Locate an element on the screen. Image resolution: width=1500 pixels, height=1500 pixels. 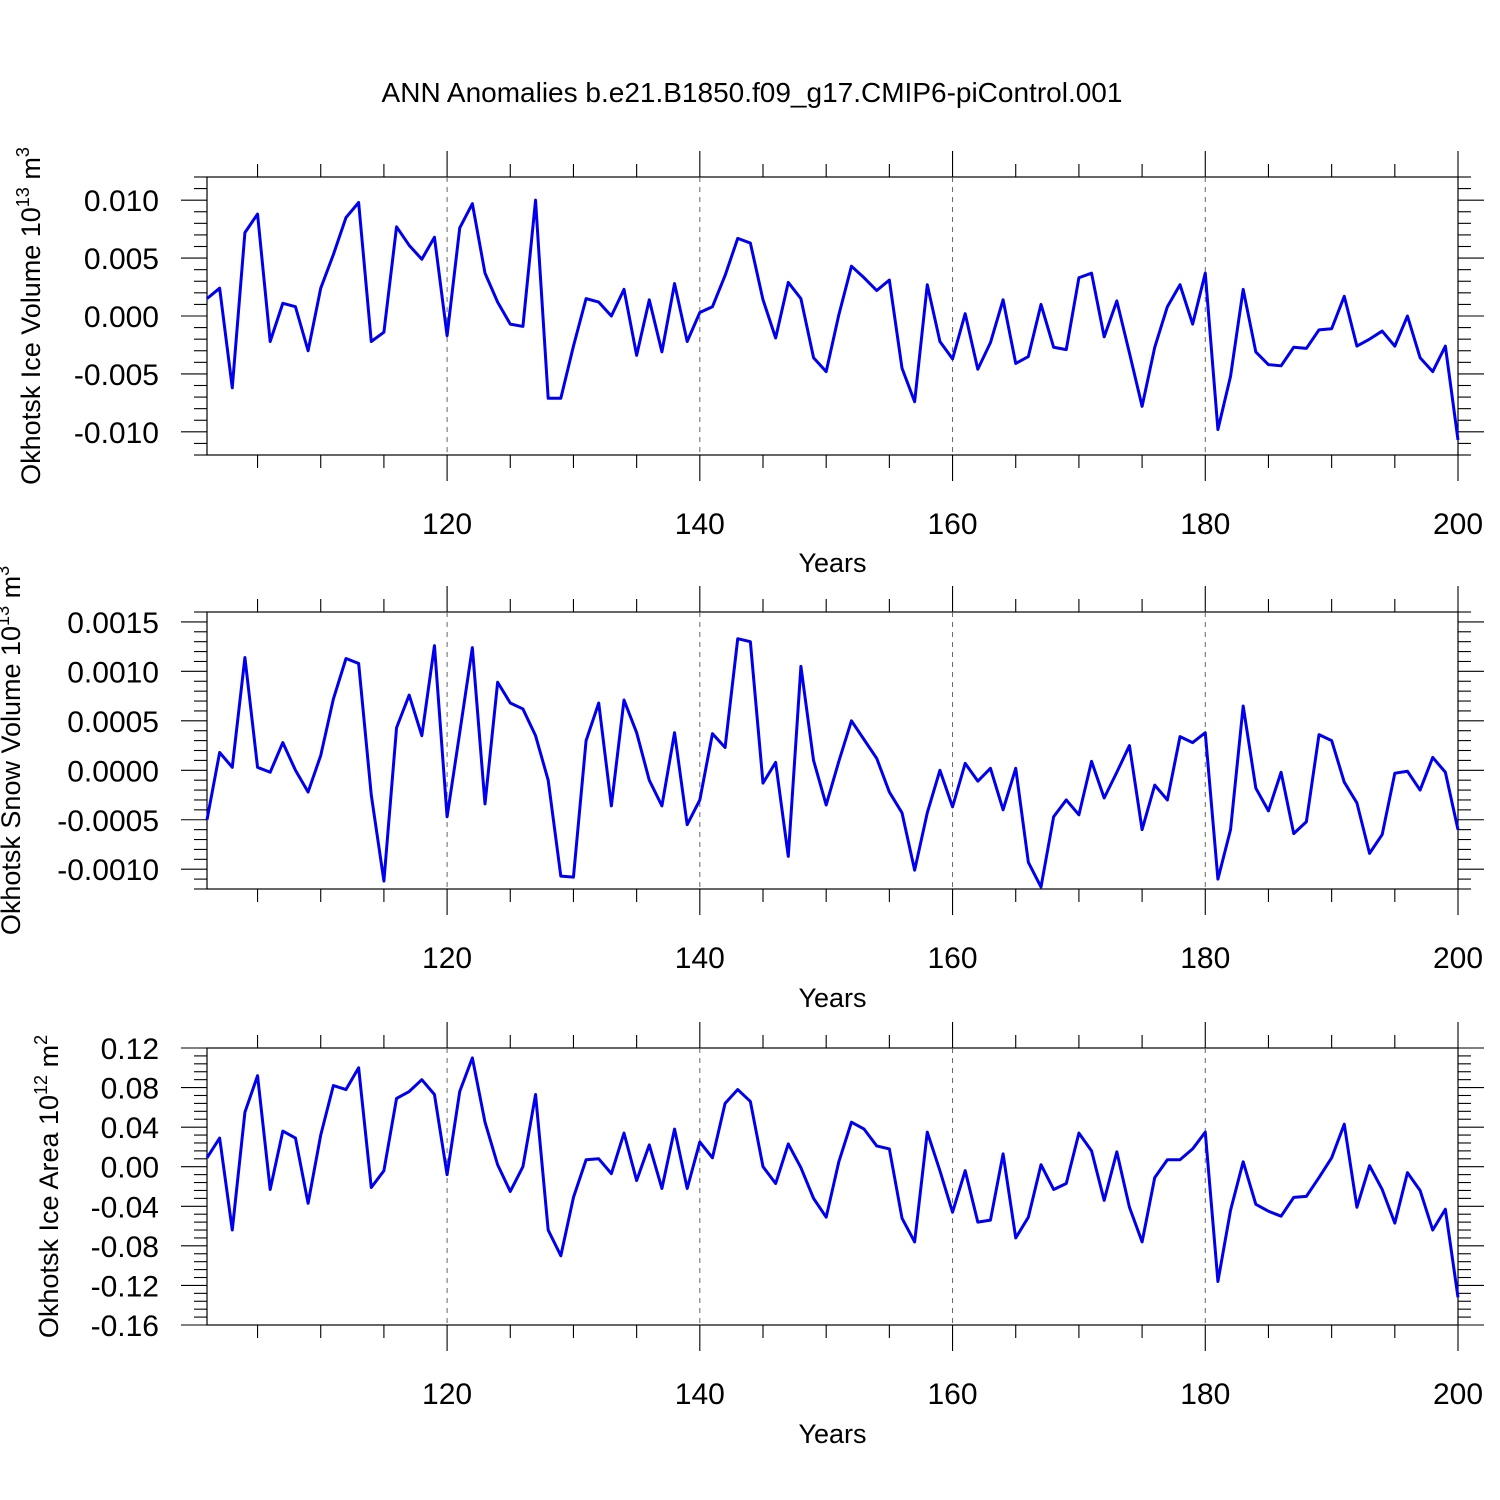
y-tick-label: -0.16 is located at coordinates (125, 1326).